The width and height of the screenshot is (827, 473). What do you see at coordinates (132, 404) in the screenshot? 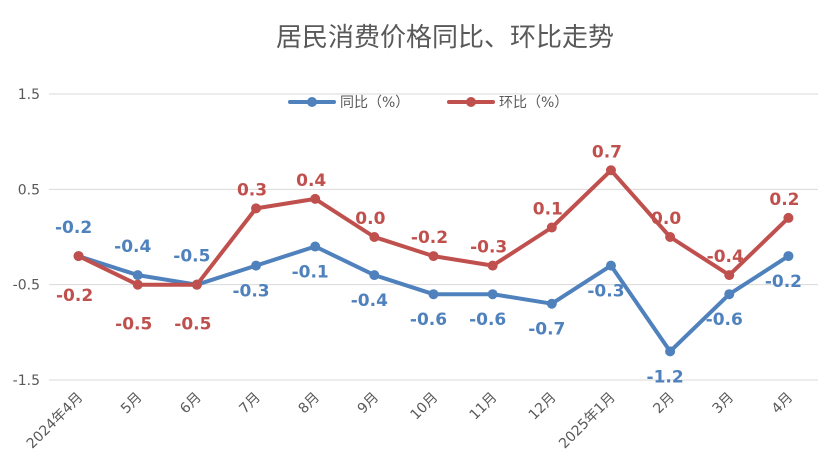
I see `x-tick-label: 5月` at bounding box center [132, 404].